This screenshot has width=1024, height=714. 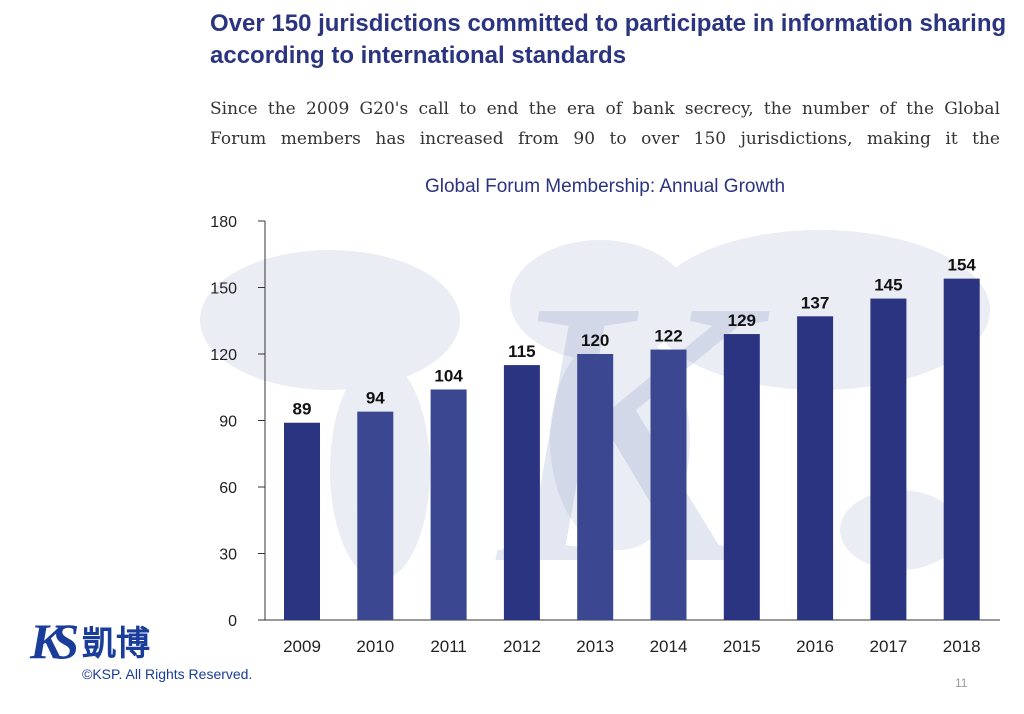 What do you see at coordinates (605, 186) in the screenshot?
I see `chart-title: Global Forum Membership: Annual Growth` at bounding box center [605, 186].